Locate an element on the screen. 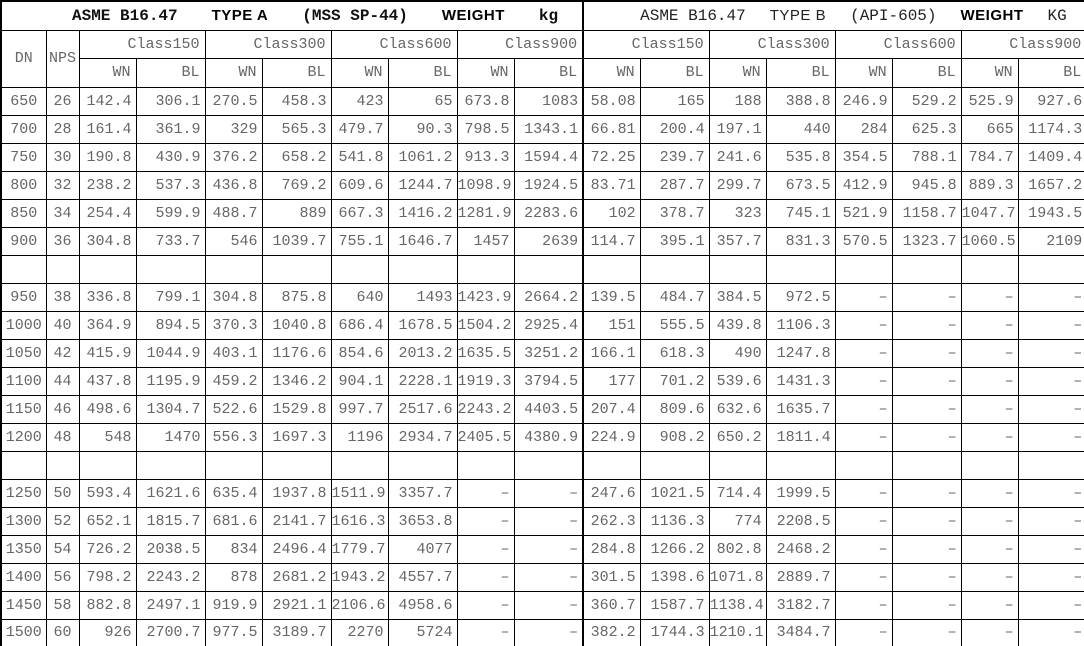 The image size is (1084, 646). dn-cell: 1450 is located at coordinates (23, 605).